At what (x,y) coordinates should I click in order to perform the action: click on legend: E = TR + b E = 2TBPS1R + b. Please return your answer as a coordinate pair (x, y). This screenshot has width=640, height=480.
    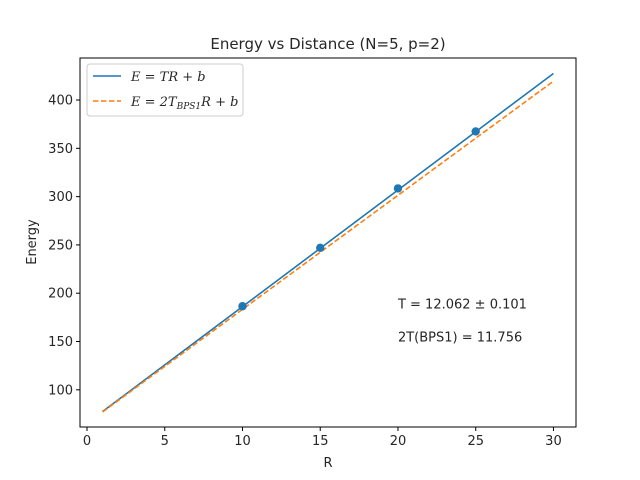
    Looking at the image, I should click on (165, 90).